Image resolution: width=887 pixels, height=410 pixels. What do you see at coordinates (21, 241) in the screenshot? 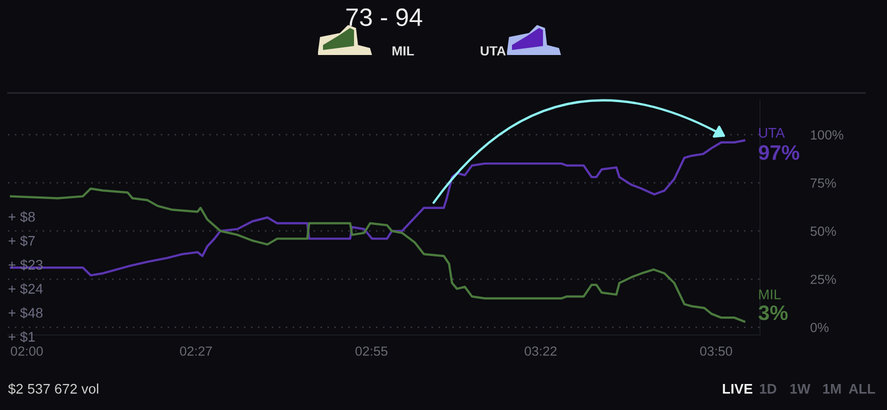
I see `annotation: + $7` at bounding box center [21, 241].